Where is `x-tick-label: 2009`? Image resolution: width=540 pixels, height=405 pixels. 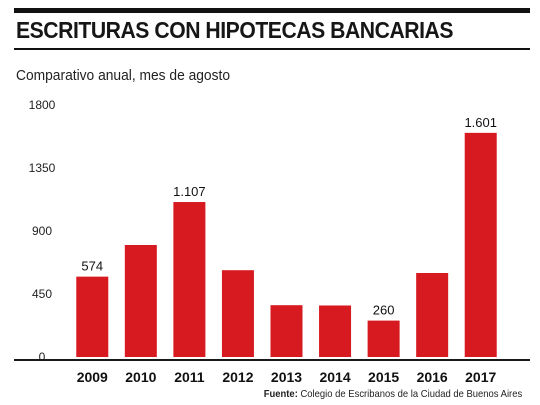
x-tick-label: 2009 is located at coordinates (92, 377).